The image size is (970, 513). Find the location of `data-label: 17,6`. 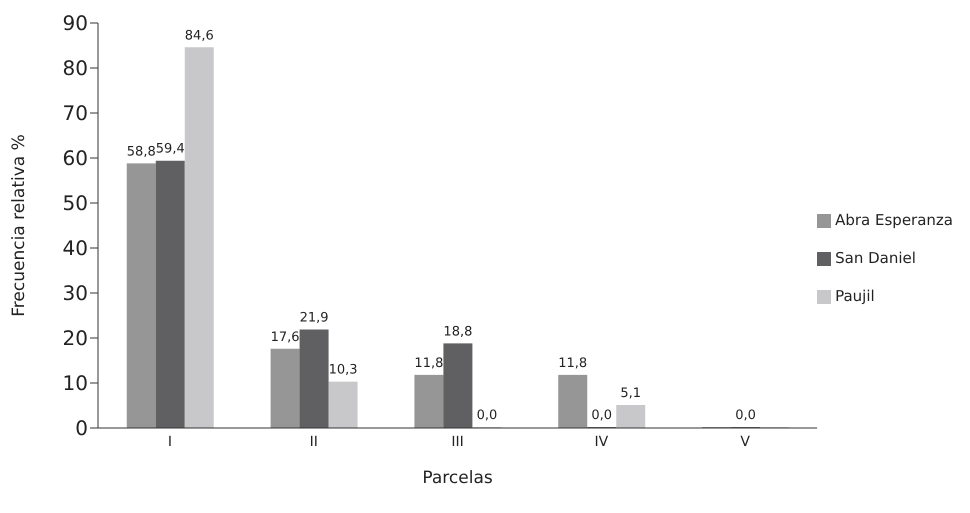

data-label: 17,6 is located at coordinates (285, 337).